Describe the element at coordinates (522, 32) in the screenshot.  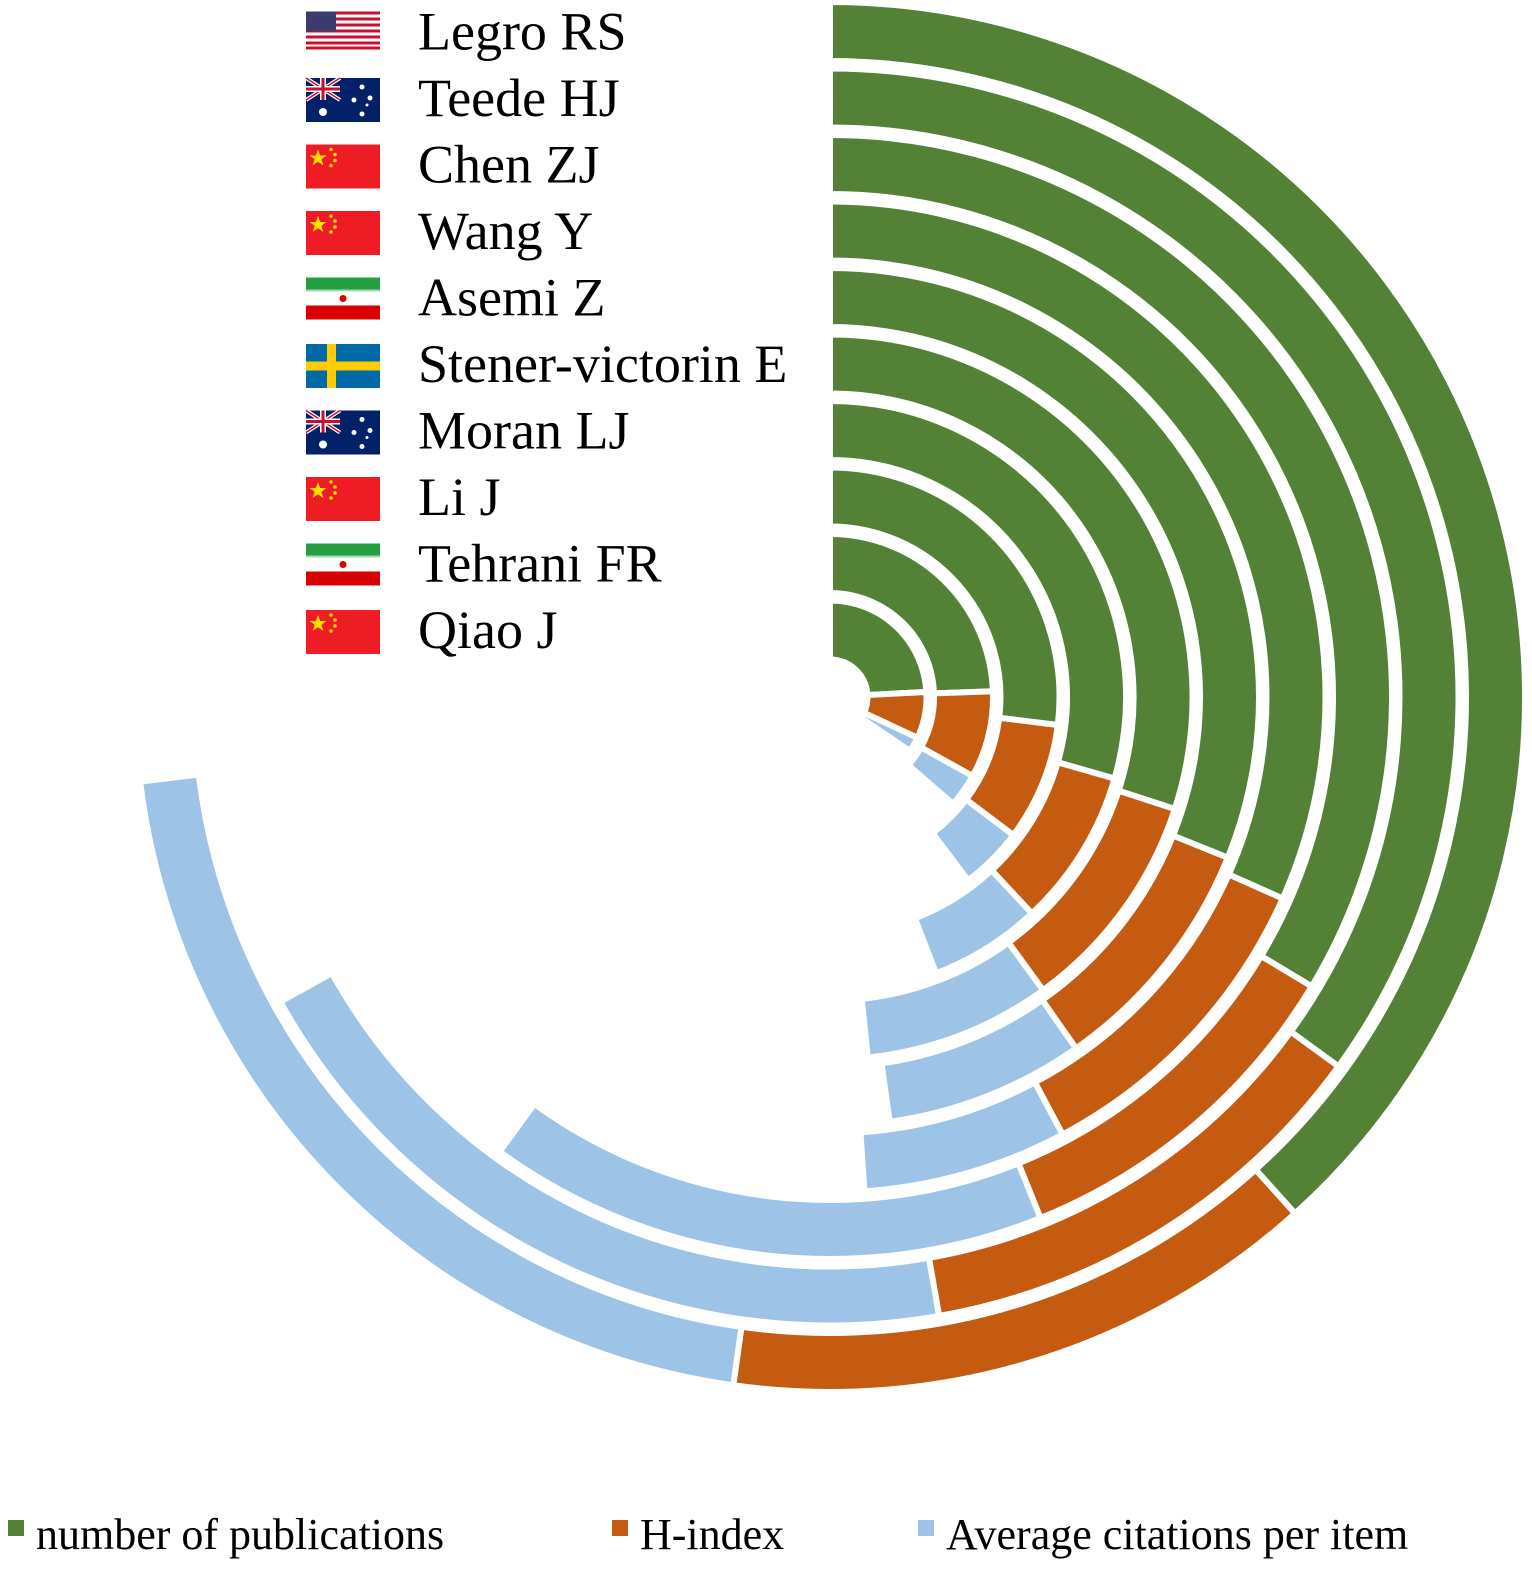
I see `author-label: Legro RS` at that location.